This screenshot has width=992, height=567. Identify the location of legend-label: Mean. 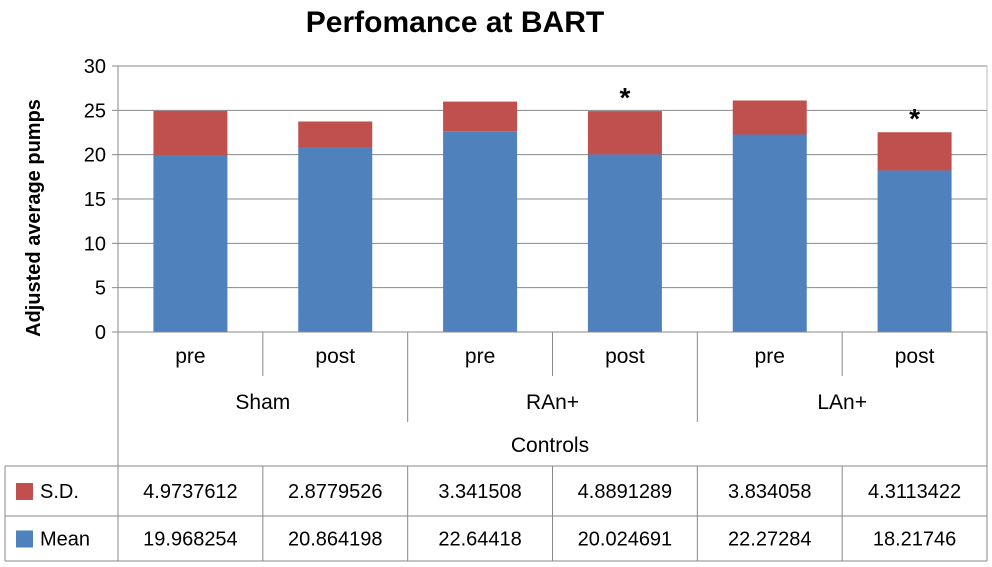
(65, 540).